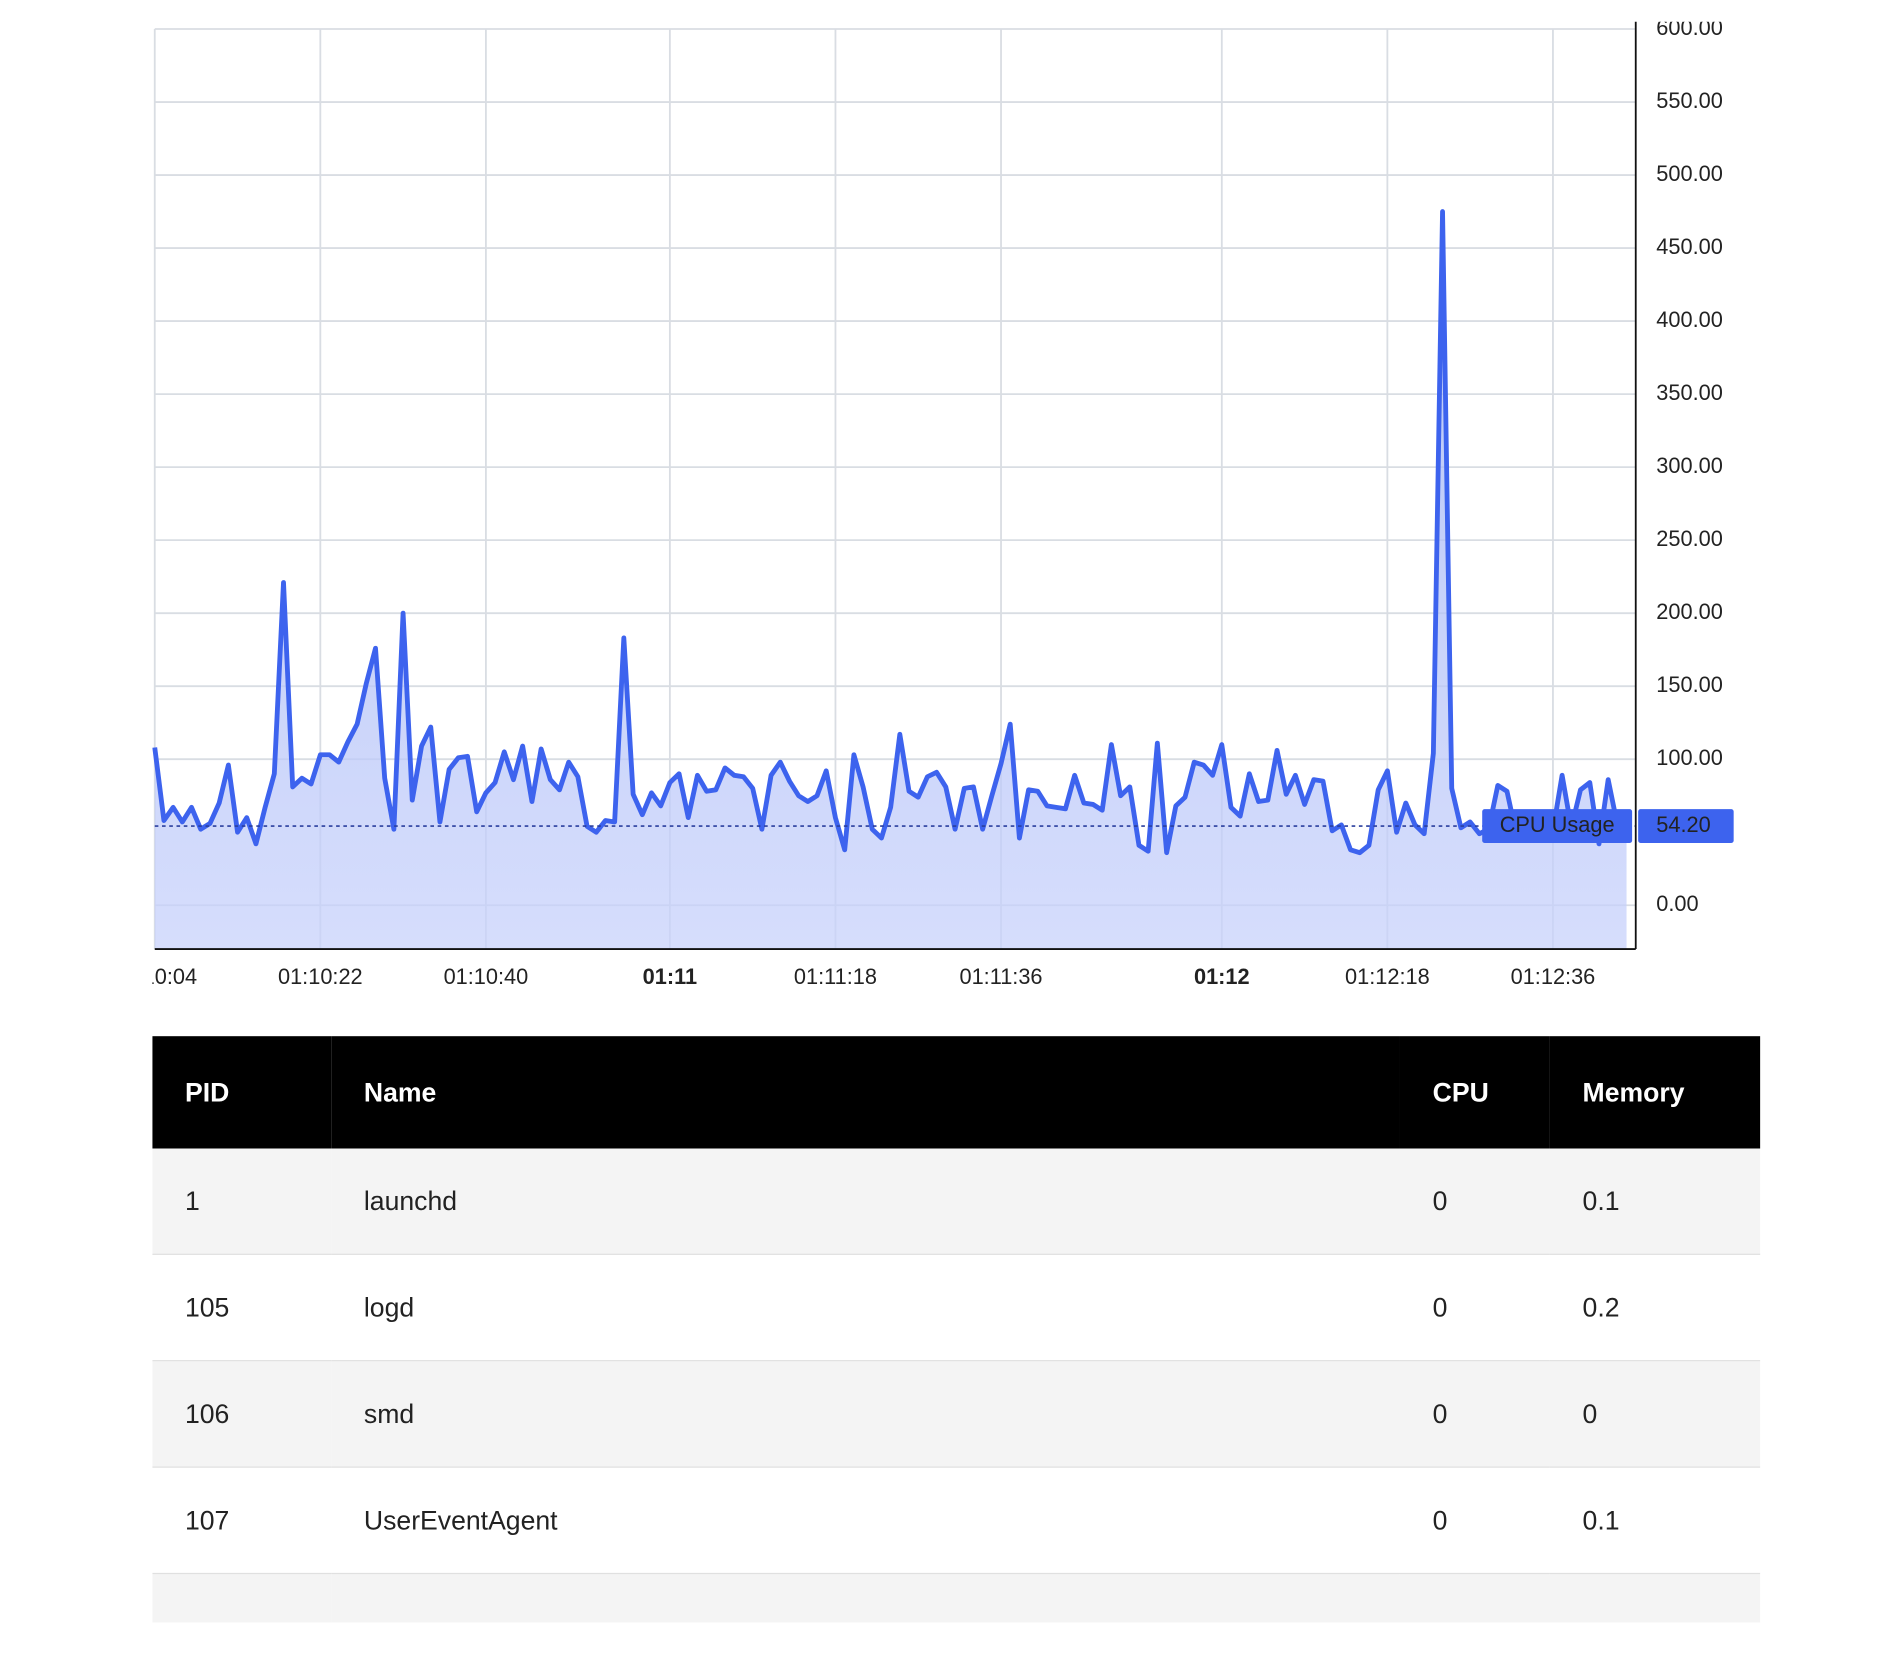 This screenshot has height=1676, width=1886. I want to click on column-header: Memory, so click(1655, 1092).